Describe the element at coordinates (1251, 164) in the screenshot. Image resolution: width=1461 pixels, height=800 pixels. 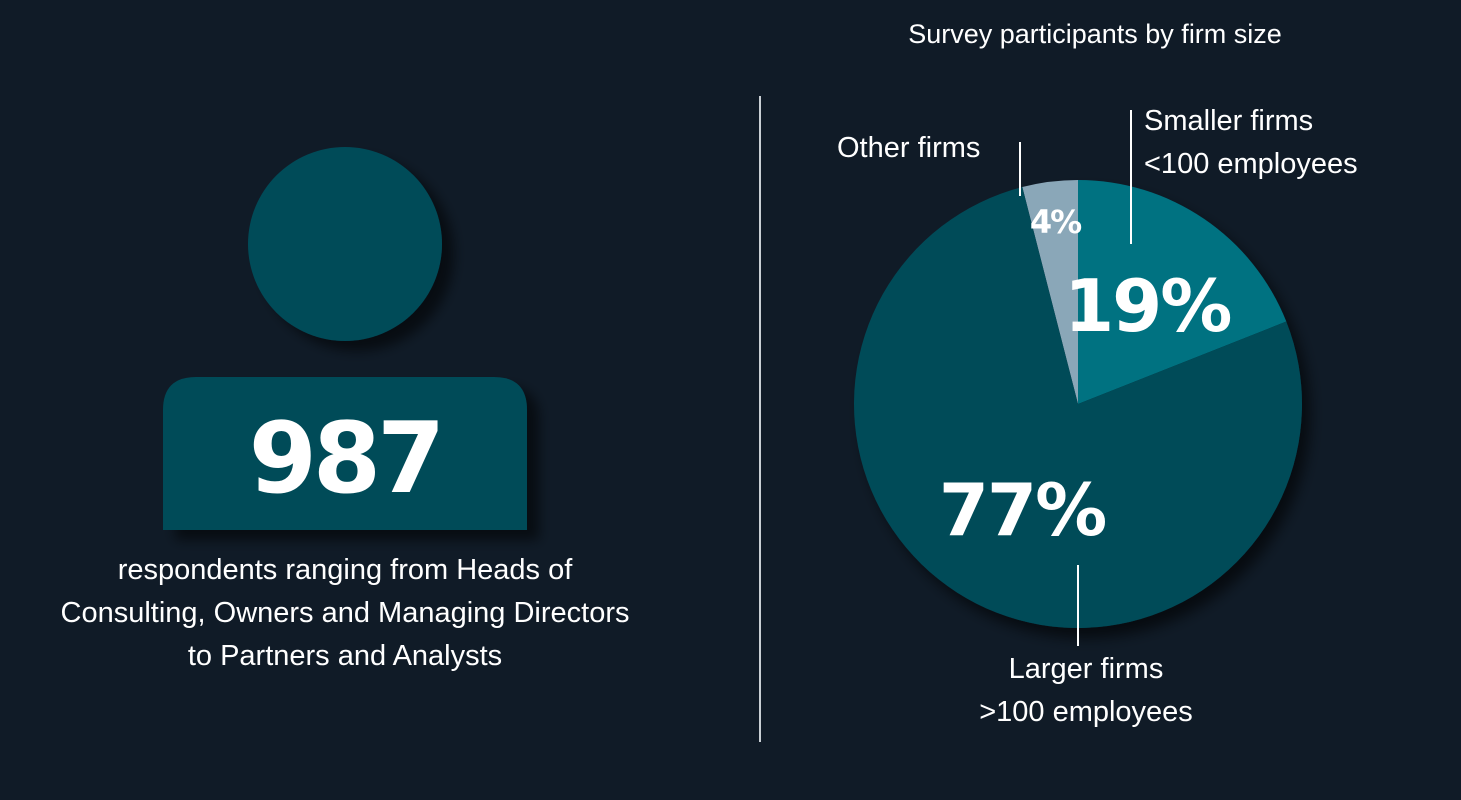
I see `slice-label-line: <100 employees` at that location.